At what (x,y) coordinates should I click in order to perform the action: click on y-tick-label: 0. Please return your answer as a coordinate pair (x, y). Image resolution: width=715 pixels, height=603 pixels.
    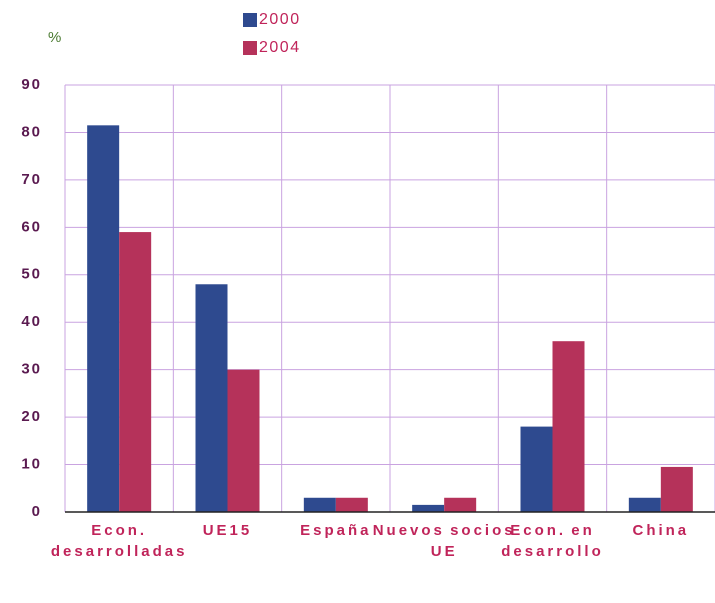
    Looking at the image, I should click on (37, 511).